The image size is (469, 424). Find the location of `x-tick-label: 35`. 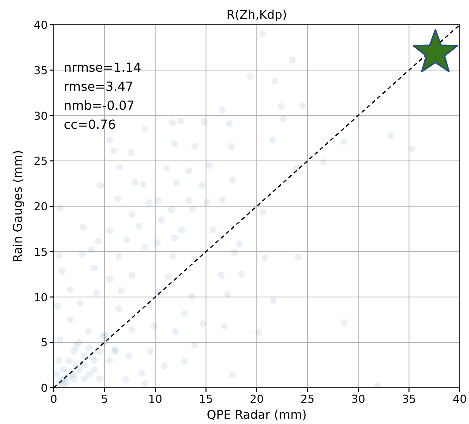

x-tick-label: 35 is located at coordinates (409, 399).